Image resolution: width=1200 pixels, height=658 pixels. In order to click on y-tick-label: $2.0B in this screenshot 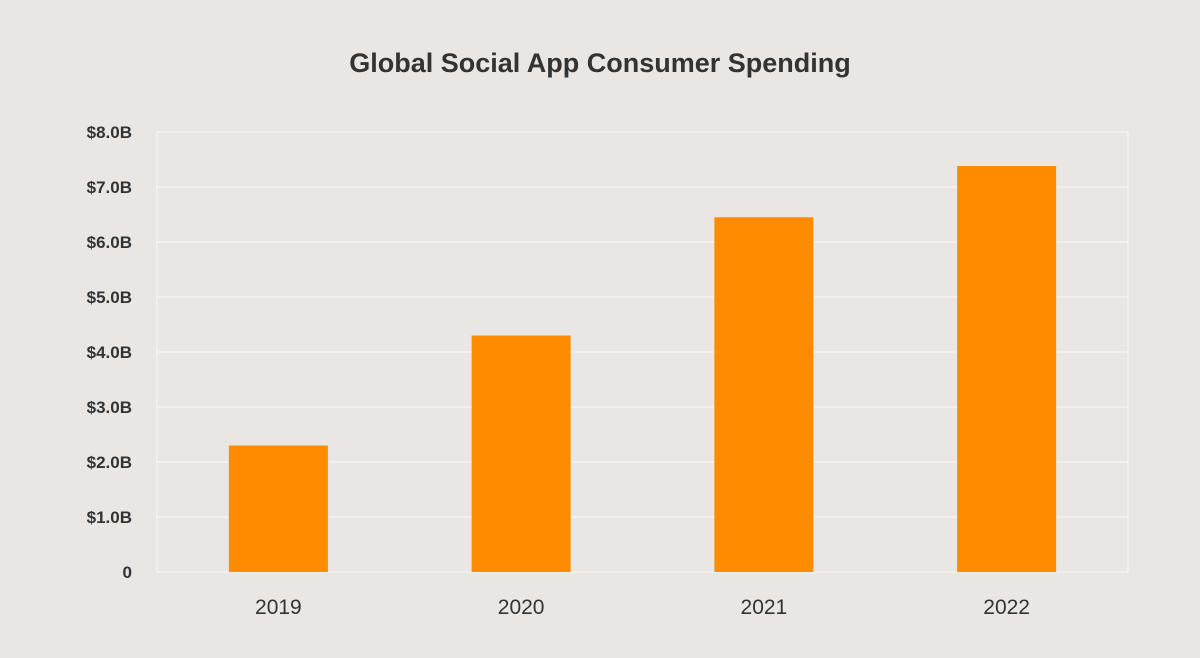, I will do `click(109, 462)`.